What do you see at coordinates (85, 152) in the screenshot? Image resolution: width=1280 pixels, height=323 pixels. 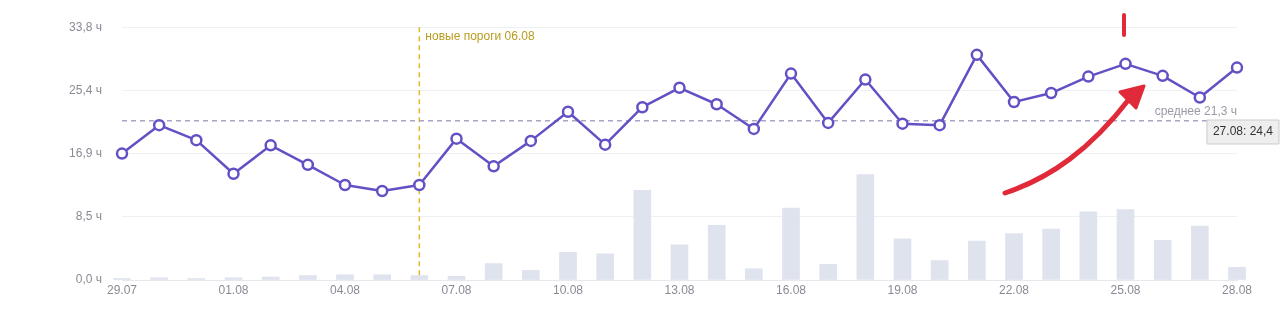 I see `y-tick-label: 16,9 ч` at bounding box center [85, 152].